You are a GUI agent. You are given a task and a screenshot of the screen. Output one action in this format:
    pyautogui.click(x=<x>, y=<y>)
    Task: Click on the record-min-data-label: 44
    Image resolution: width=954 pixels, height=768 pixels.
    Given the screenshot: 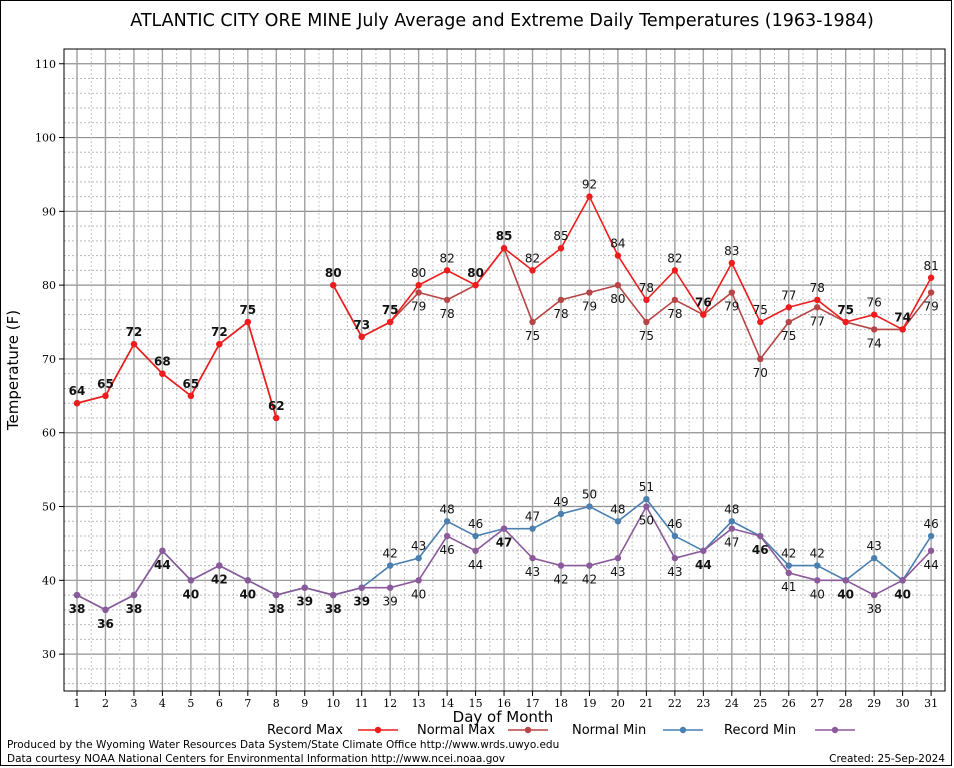 What is the action you would take?
    pyautogui.click(x=475, y=565)
    